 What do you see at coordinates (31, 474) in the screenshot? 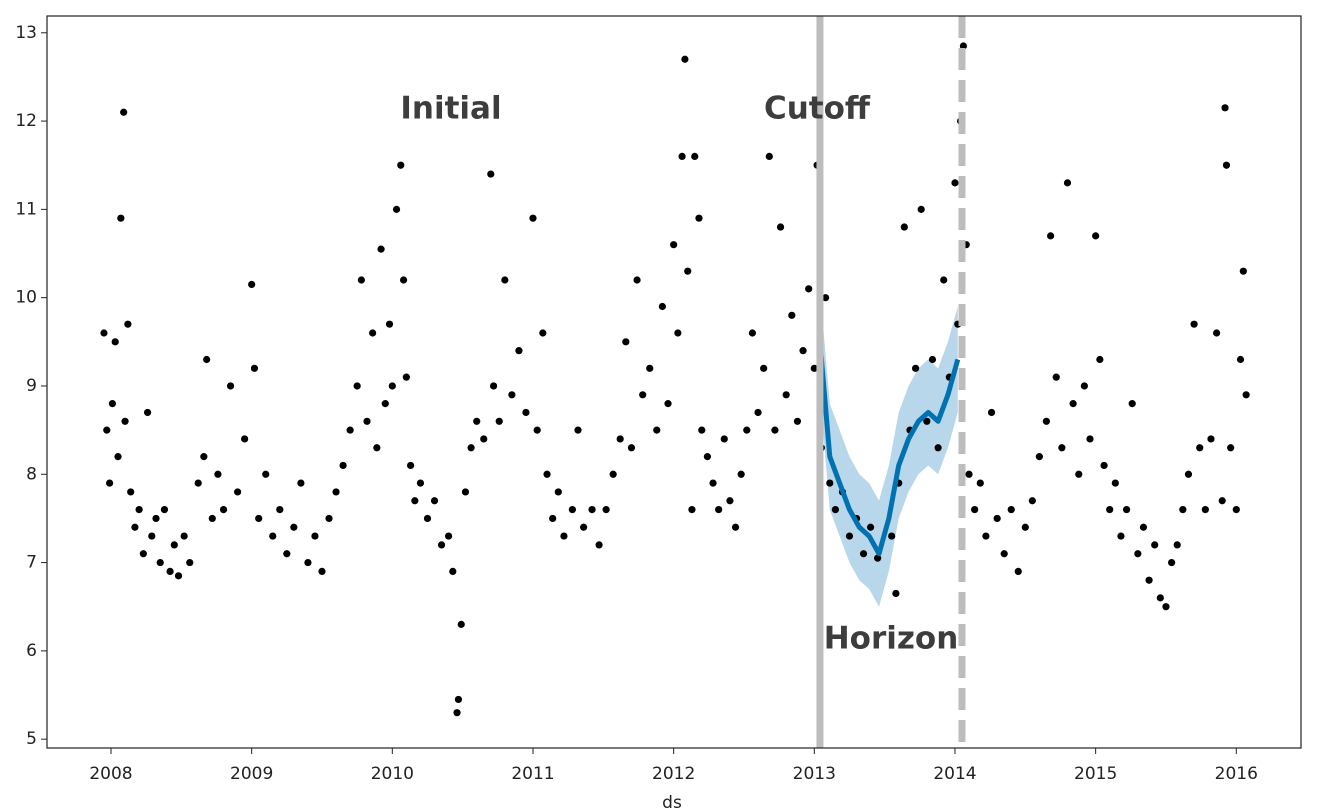
I see `y-tick-label: 8` at bounding box center [31, 474].